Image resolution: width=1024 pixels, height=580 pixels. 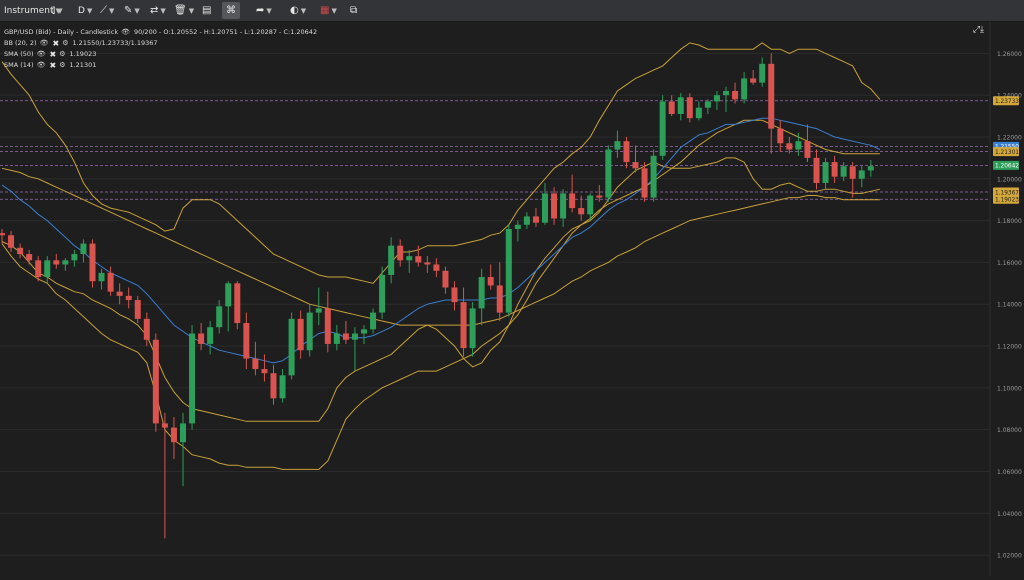 What do you see at coordinates (1009, 179) in the screenshot?
I see `y-tick-label: 1.20000` at bounding box center [1009, 179].